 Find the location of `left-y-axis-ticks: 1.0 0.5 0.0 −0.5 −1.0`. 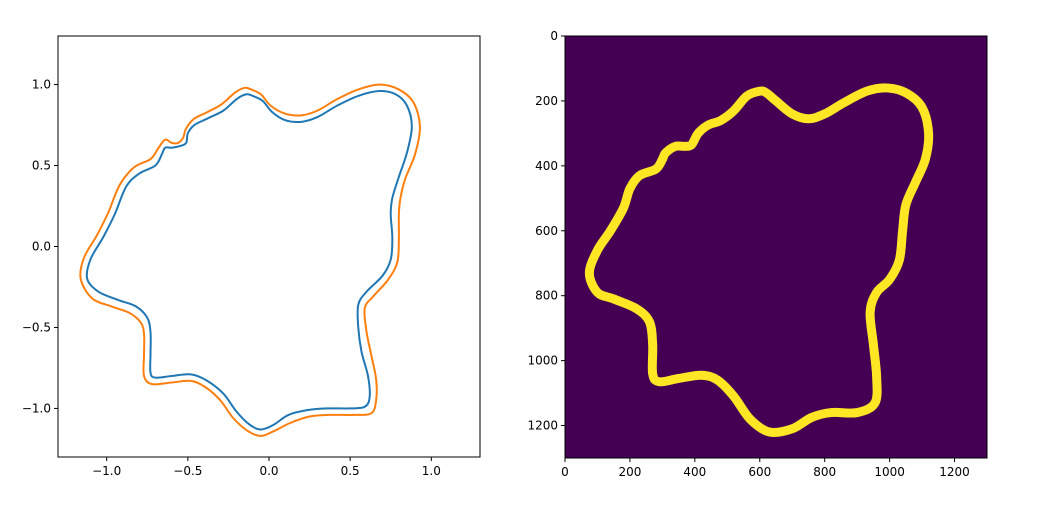

left-y-axis-ticks: 1.0 0.5 0.0 −0.5 −1.0 is located at coordinates (40, 246).